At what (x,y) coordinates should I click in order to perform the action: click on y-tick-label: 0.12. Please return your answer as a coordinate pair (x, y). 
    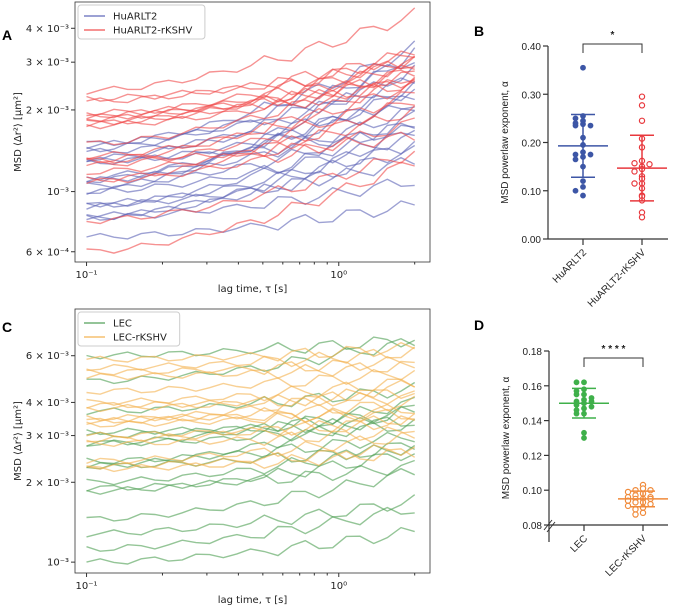
    Looking at the image, I should click on (533, 456).